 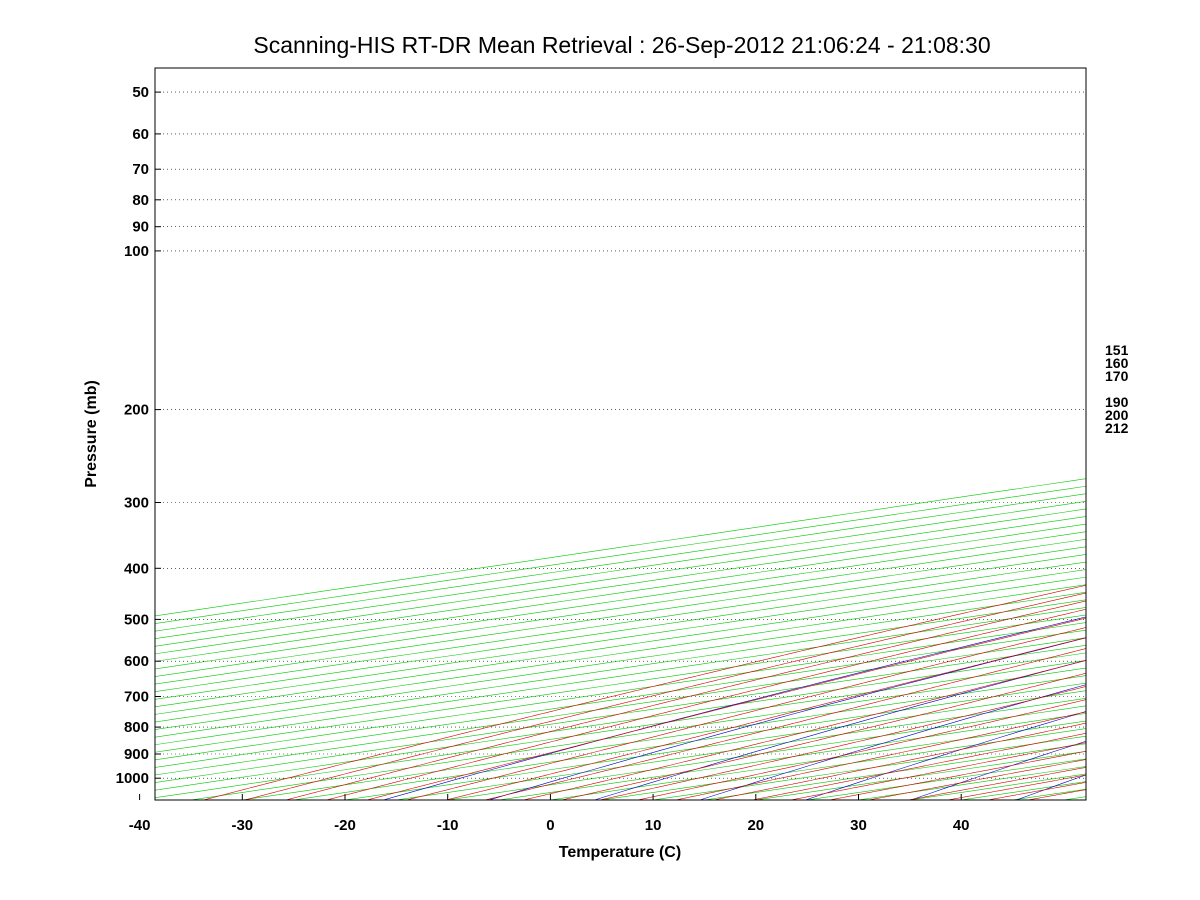 I want to click on x-tick-label: -30, so click(x=242, y=825).